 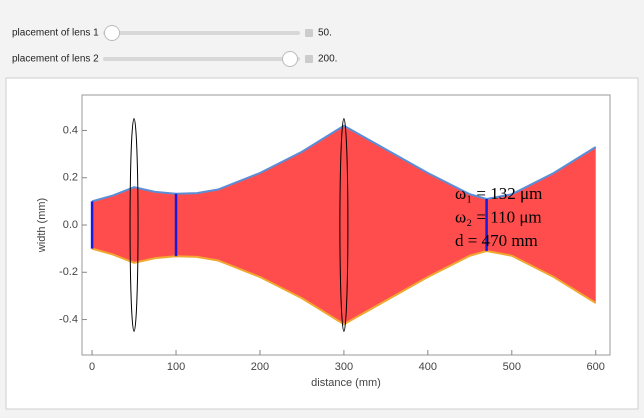 What do you see at coordinates (92, 367) in the screenshot?
I see `x-tick-label: 0` at bounding box center [92, 367].